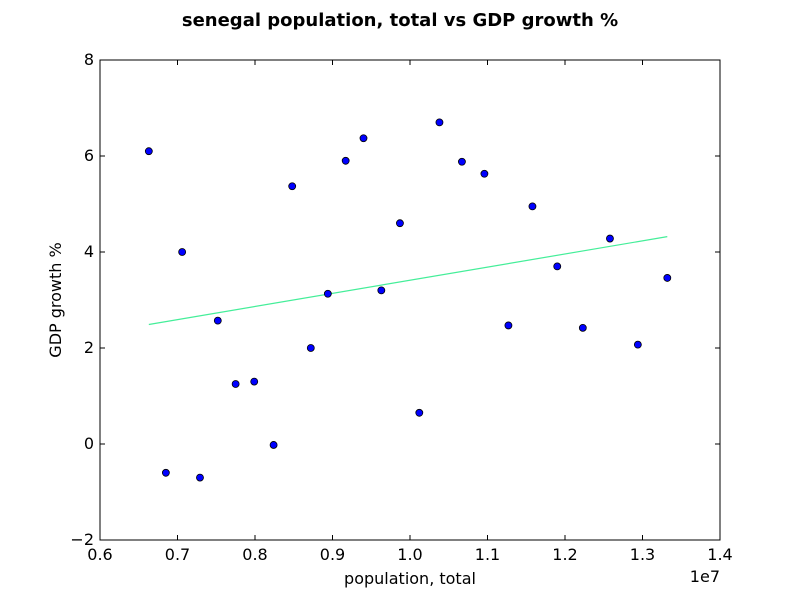  Describe the element at coordinates (719, 554) in the screenshot. I see `x-tick-label: 1.4` at that location.